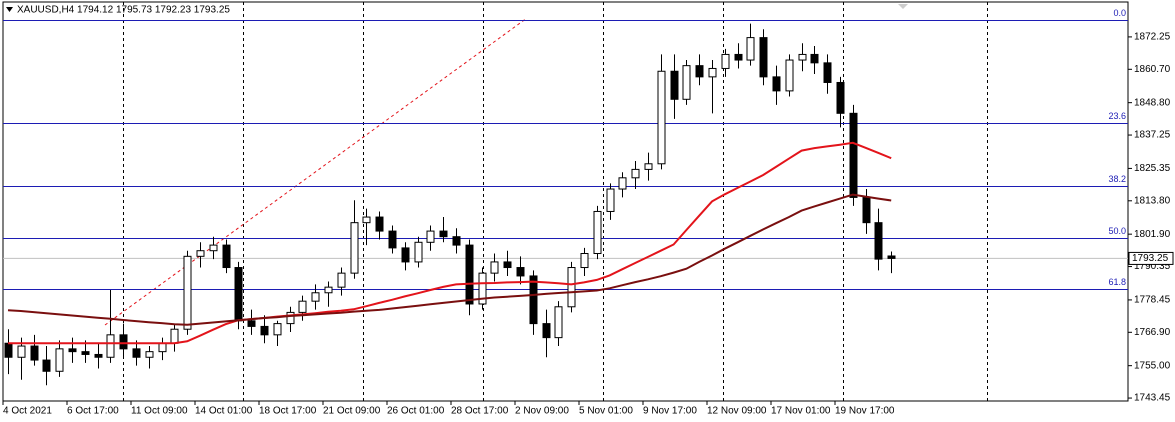 The width and height of the screenshot is (1175, 422). Describe the element at coordinates (1152, 168) in the screenshot. I see `y-tick-label: 1825.35` at that location.